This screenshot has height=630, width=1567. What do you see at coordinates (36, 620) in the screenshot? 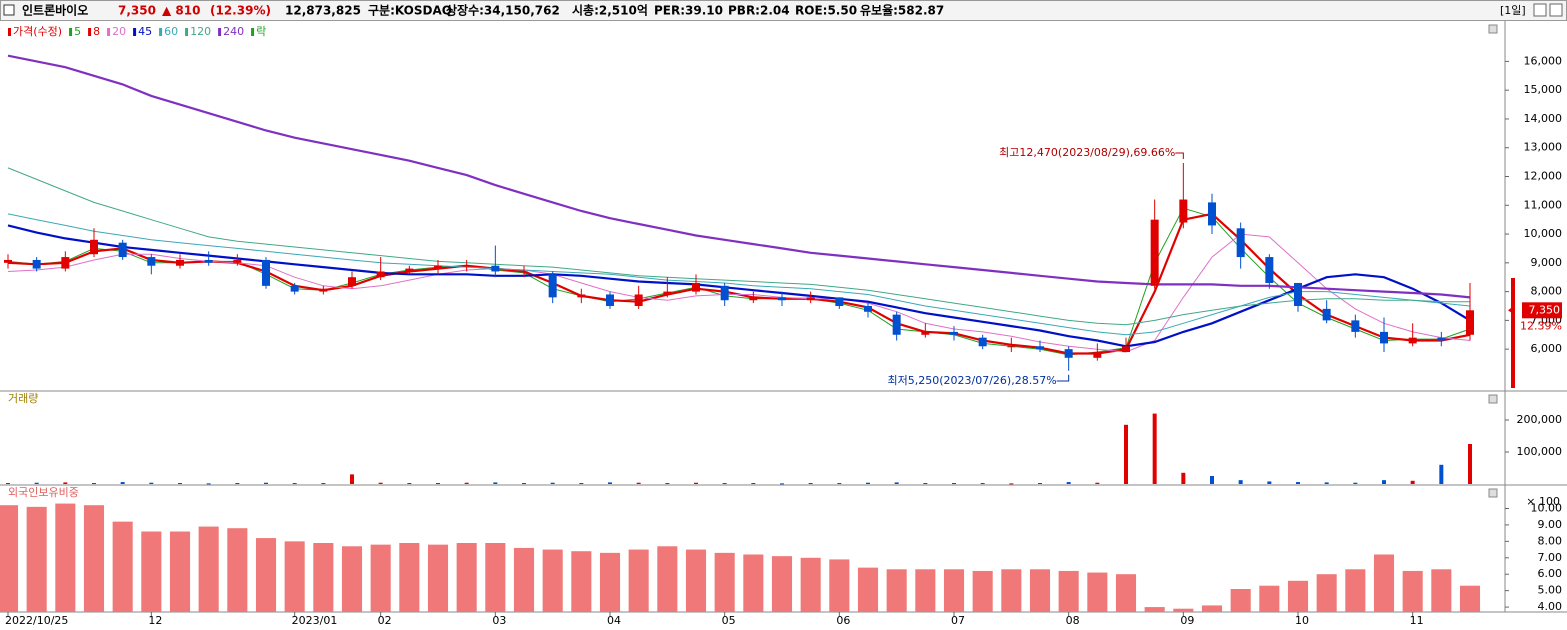
I see `x-tick-label: 2022/10/25` at bounding box center [36, 620].